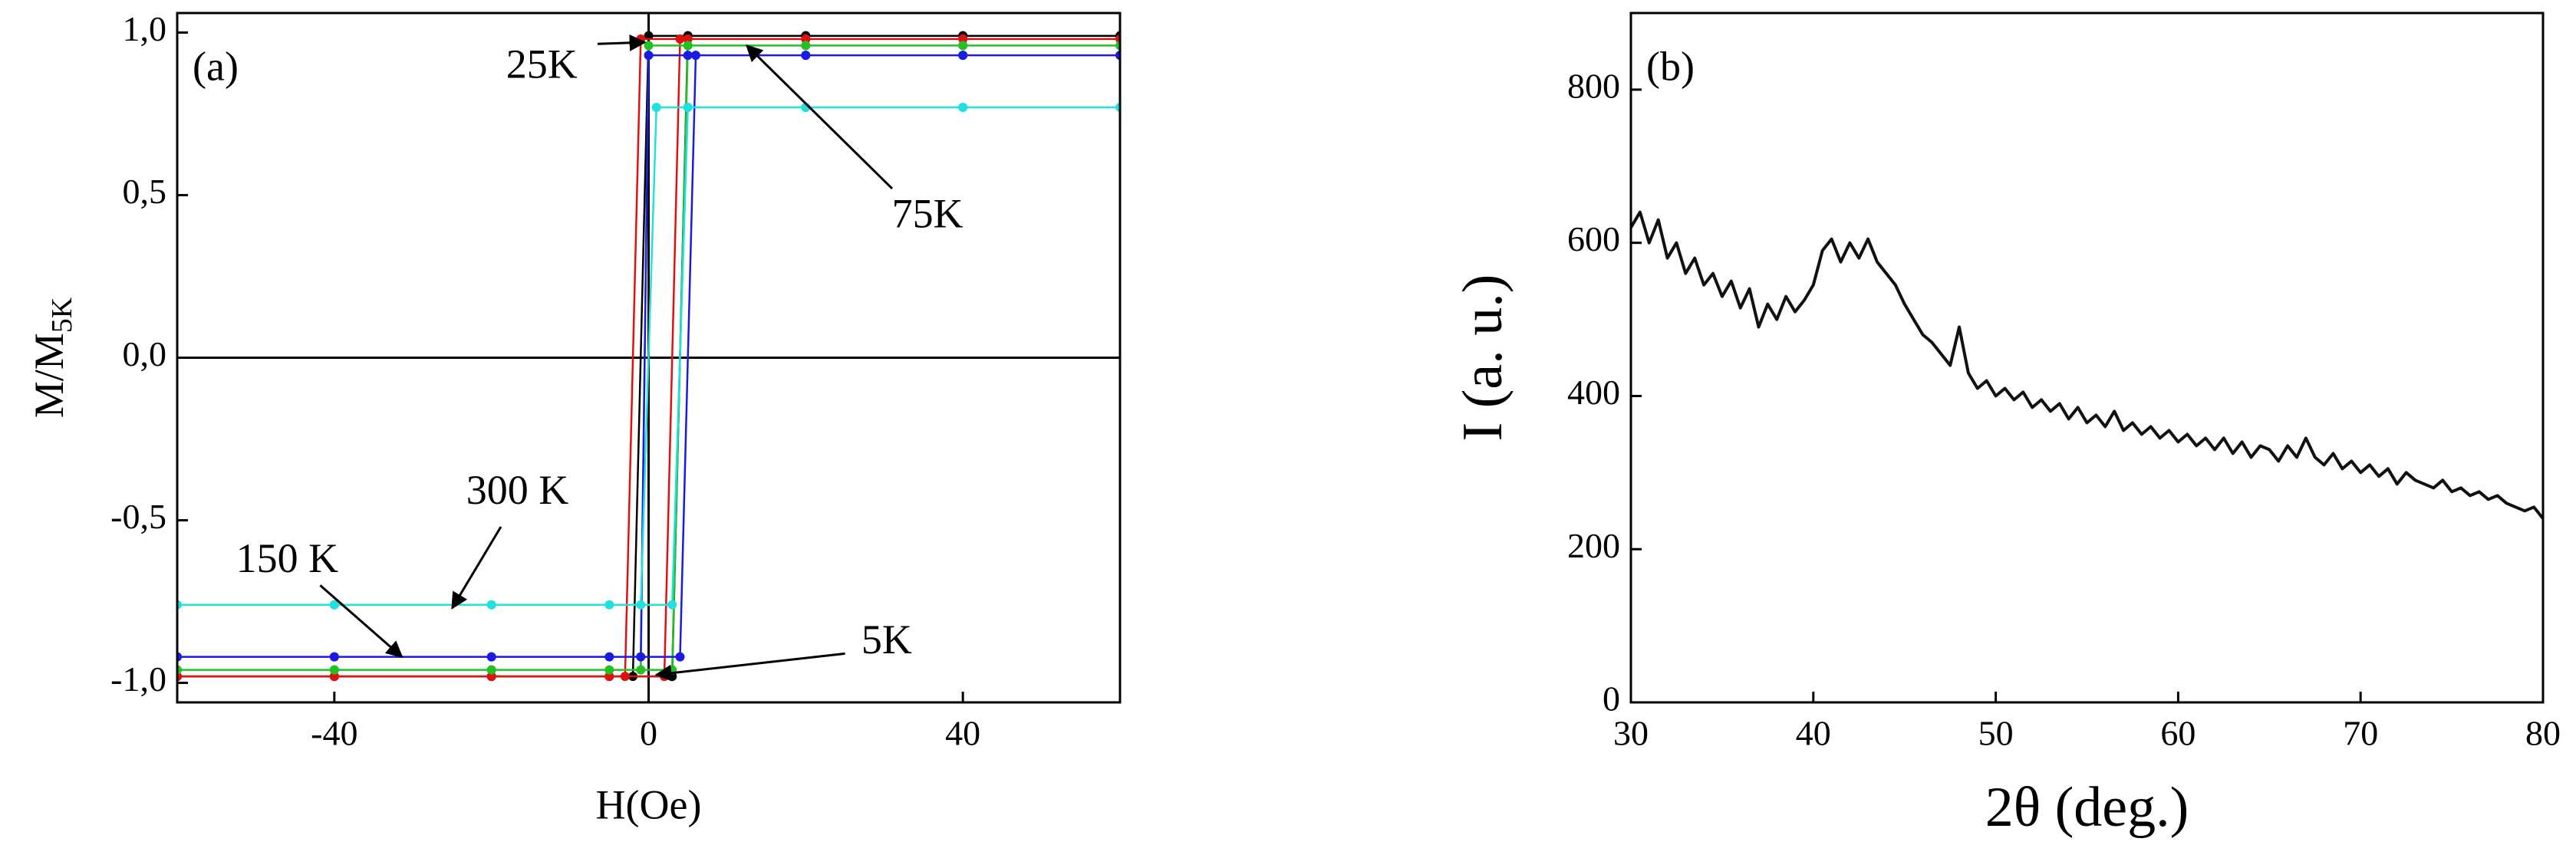 Image resolution: width=2576 pixels, height=868 pixels. Describe the element at coordinates (138, 516) in the screenshot. I see `y-tick-label: -0,5` at that location.